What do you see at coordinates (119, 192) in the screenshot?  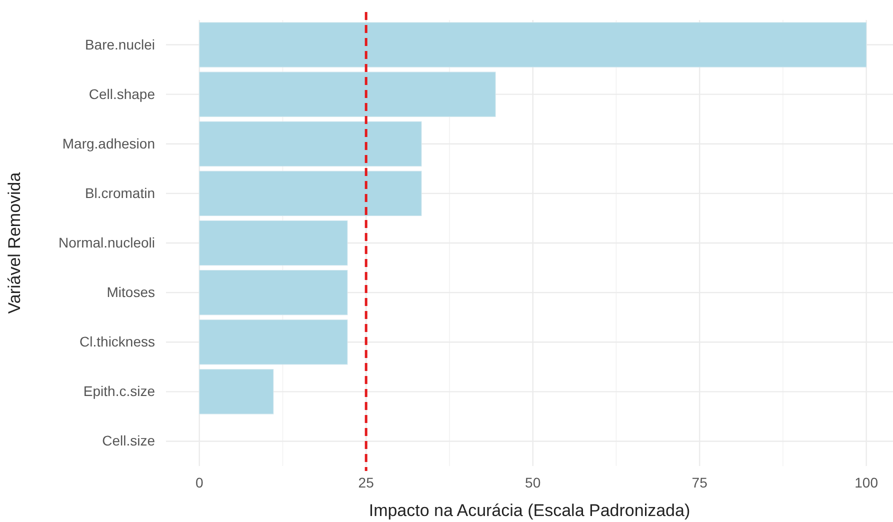 I see `y-tick-label: Bl.cromatin` at bounding box center [119, 192].